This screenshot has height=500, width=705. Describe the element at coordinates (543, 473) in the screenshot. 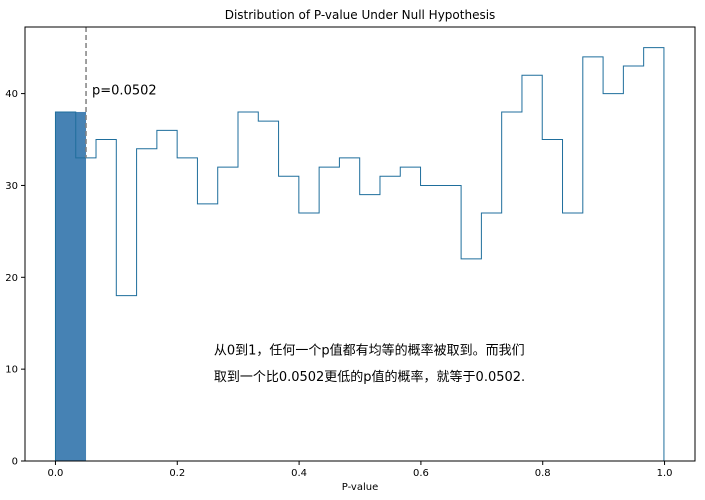

I see `x-tick-label: 0.8` at that location.